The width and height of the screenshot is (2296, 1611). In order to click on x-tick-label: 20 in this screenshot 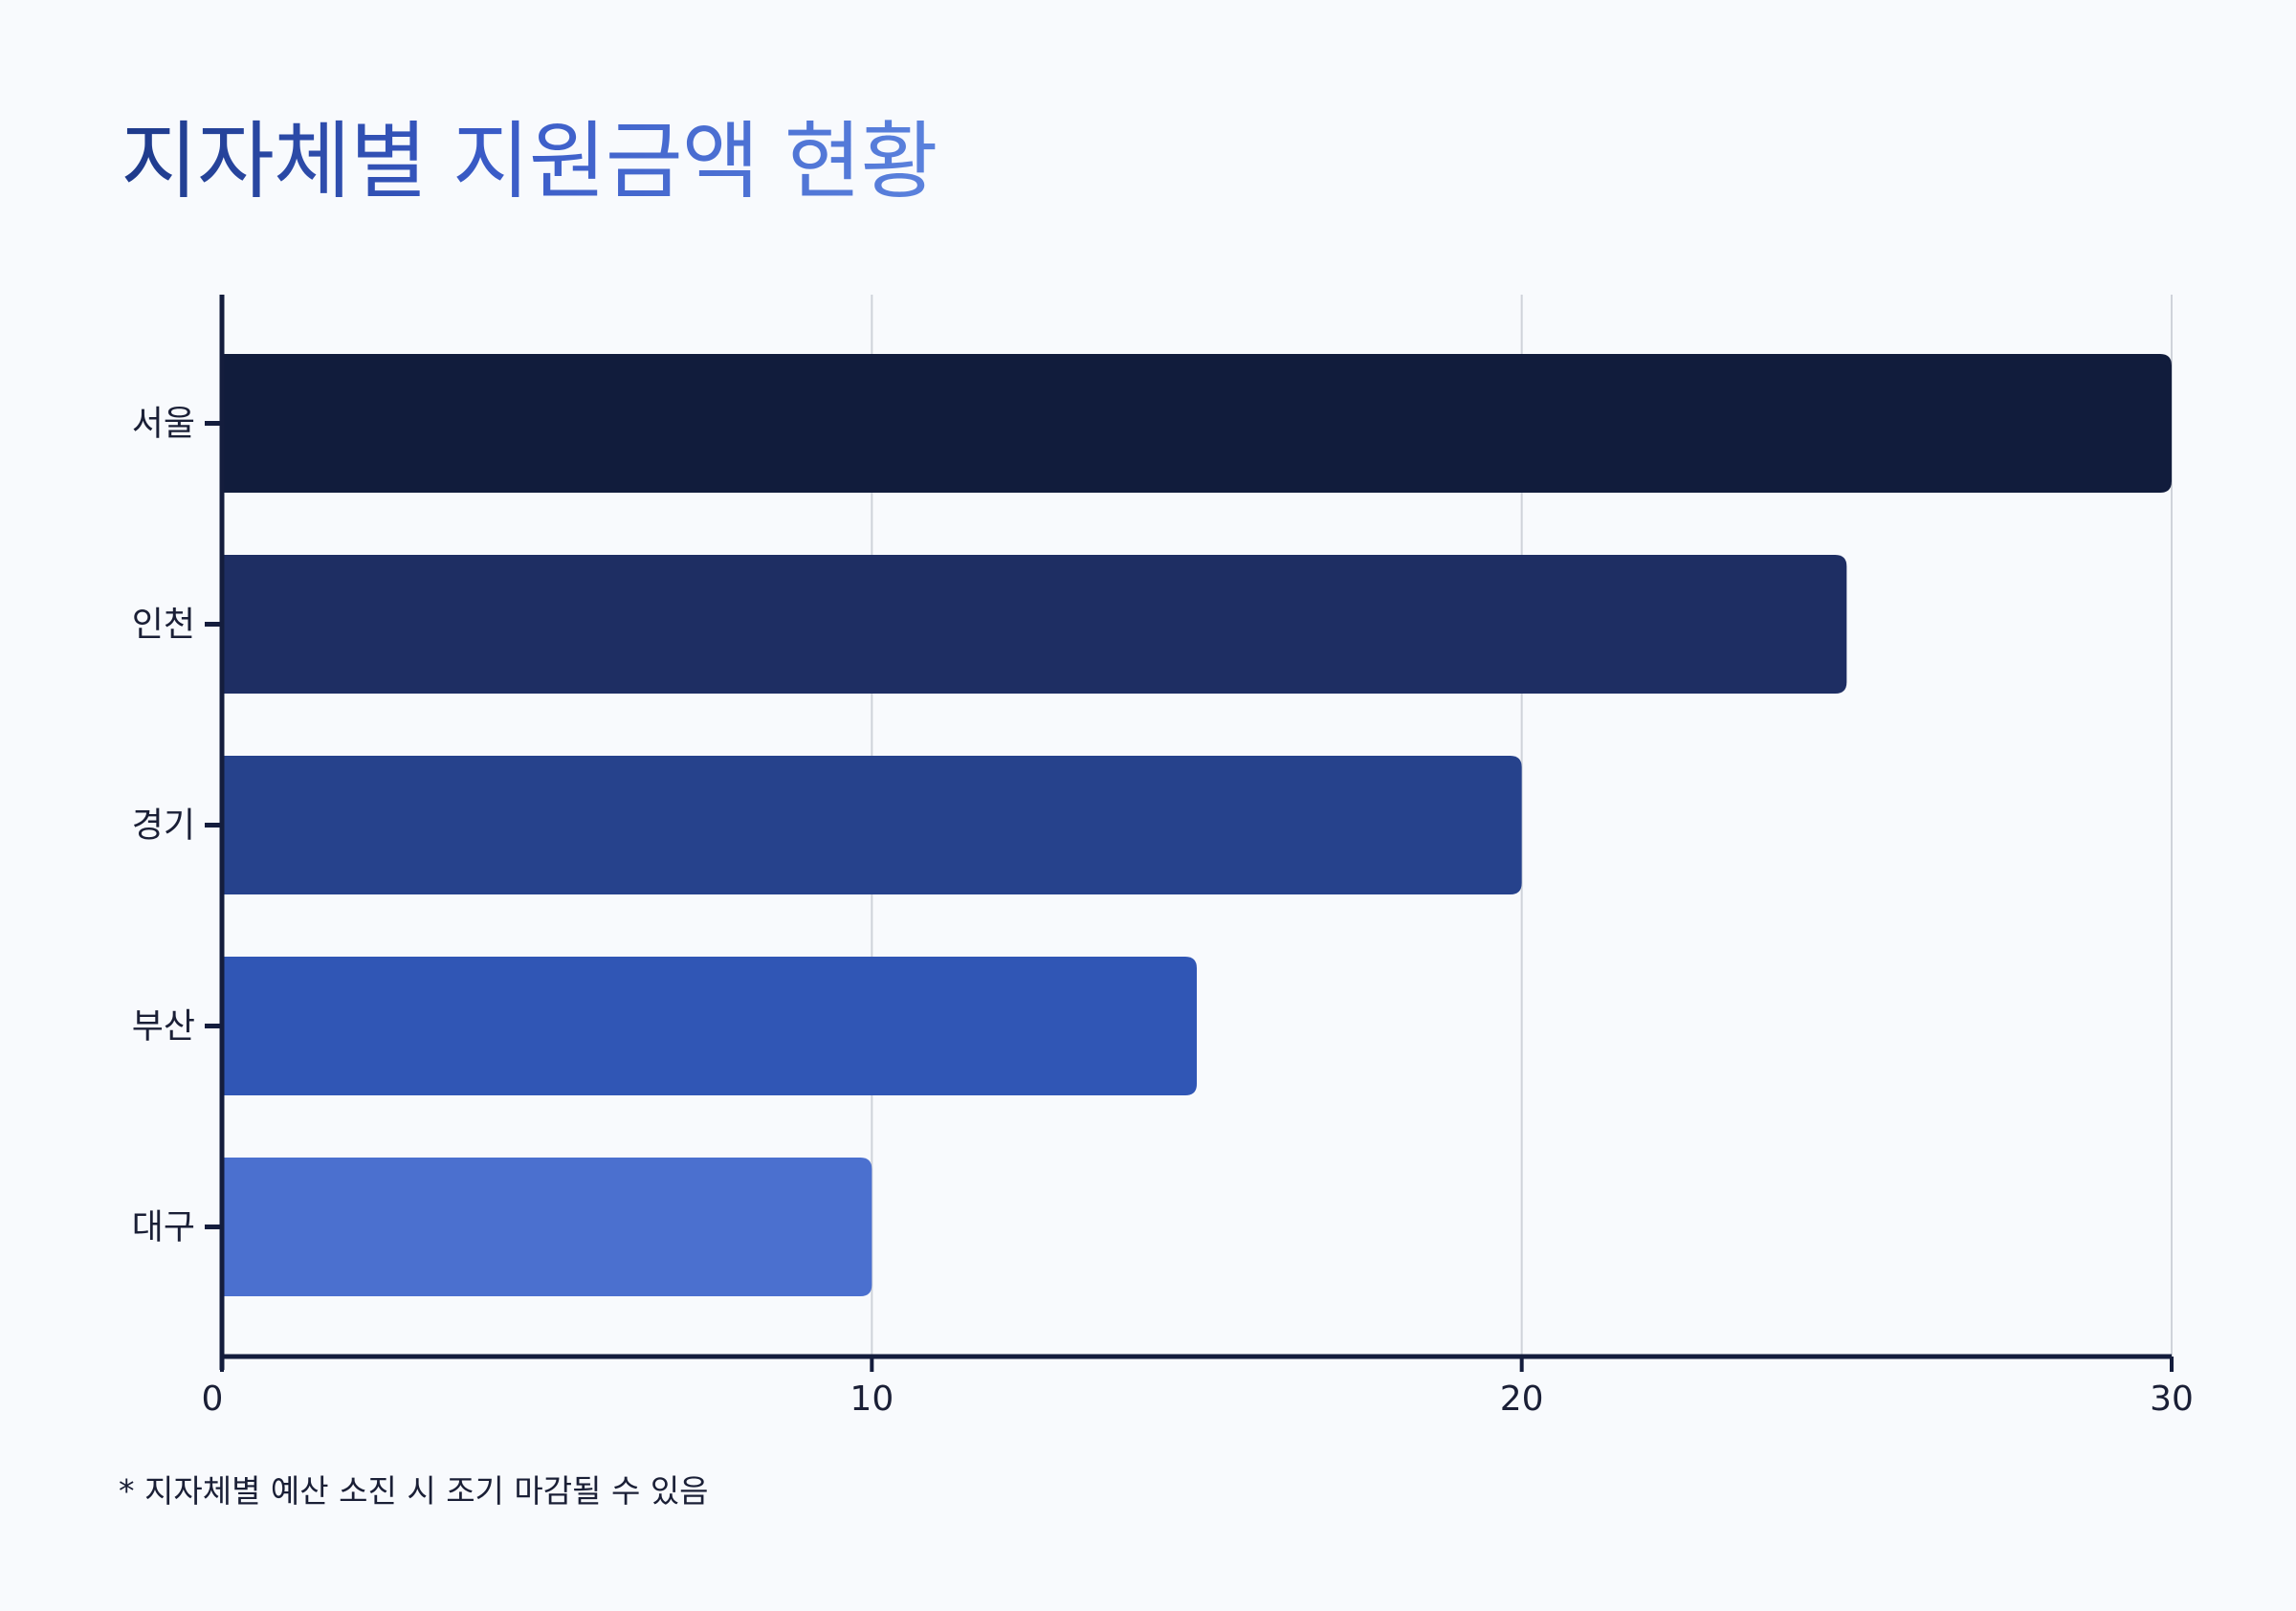, I will do `click(1522, 1399)`.